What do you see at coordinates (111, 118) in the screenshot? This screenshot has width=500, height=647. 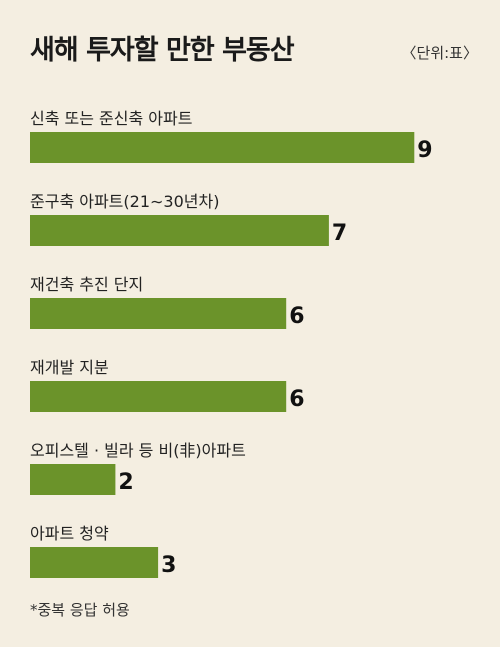 I see `category-label: 신축 또는 준신축 아파트` at bounding box center [111, 118].